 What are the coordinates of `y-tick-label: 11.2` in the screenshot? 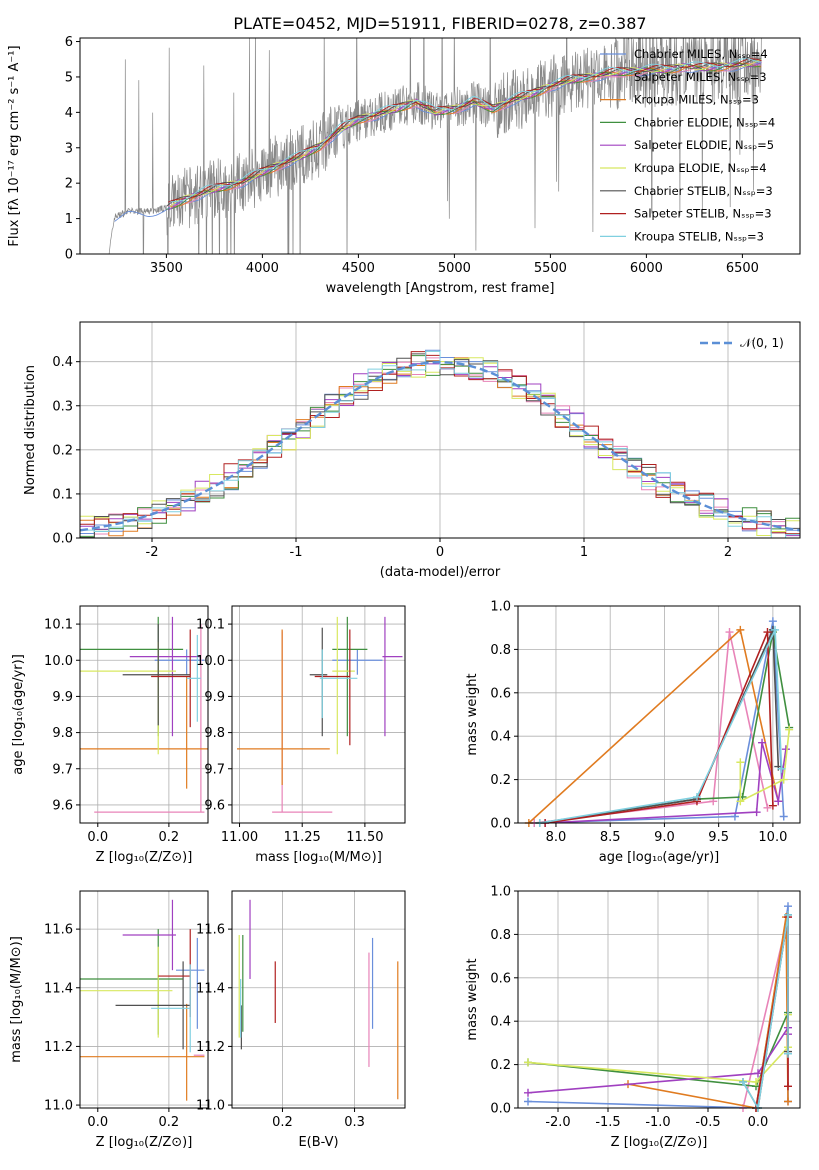 It's located at (210, 1047).